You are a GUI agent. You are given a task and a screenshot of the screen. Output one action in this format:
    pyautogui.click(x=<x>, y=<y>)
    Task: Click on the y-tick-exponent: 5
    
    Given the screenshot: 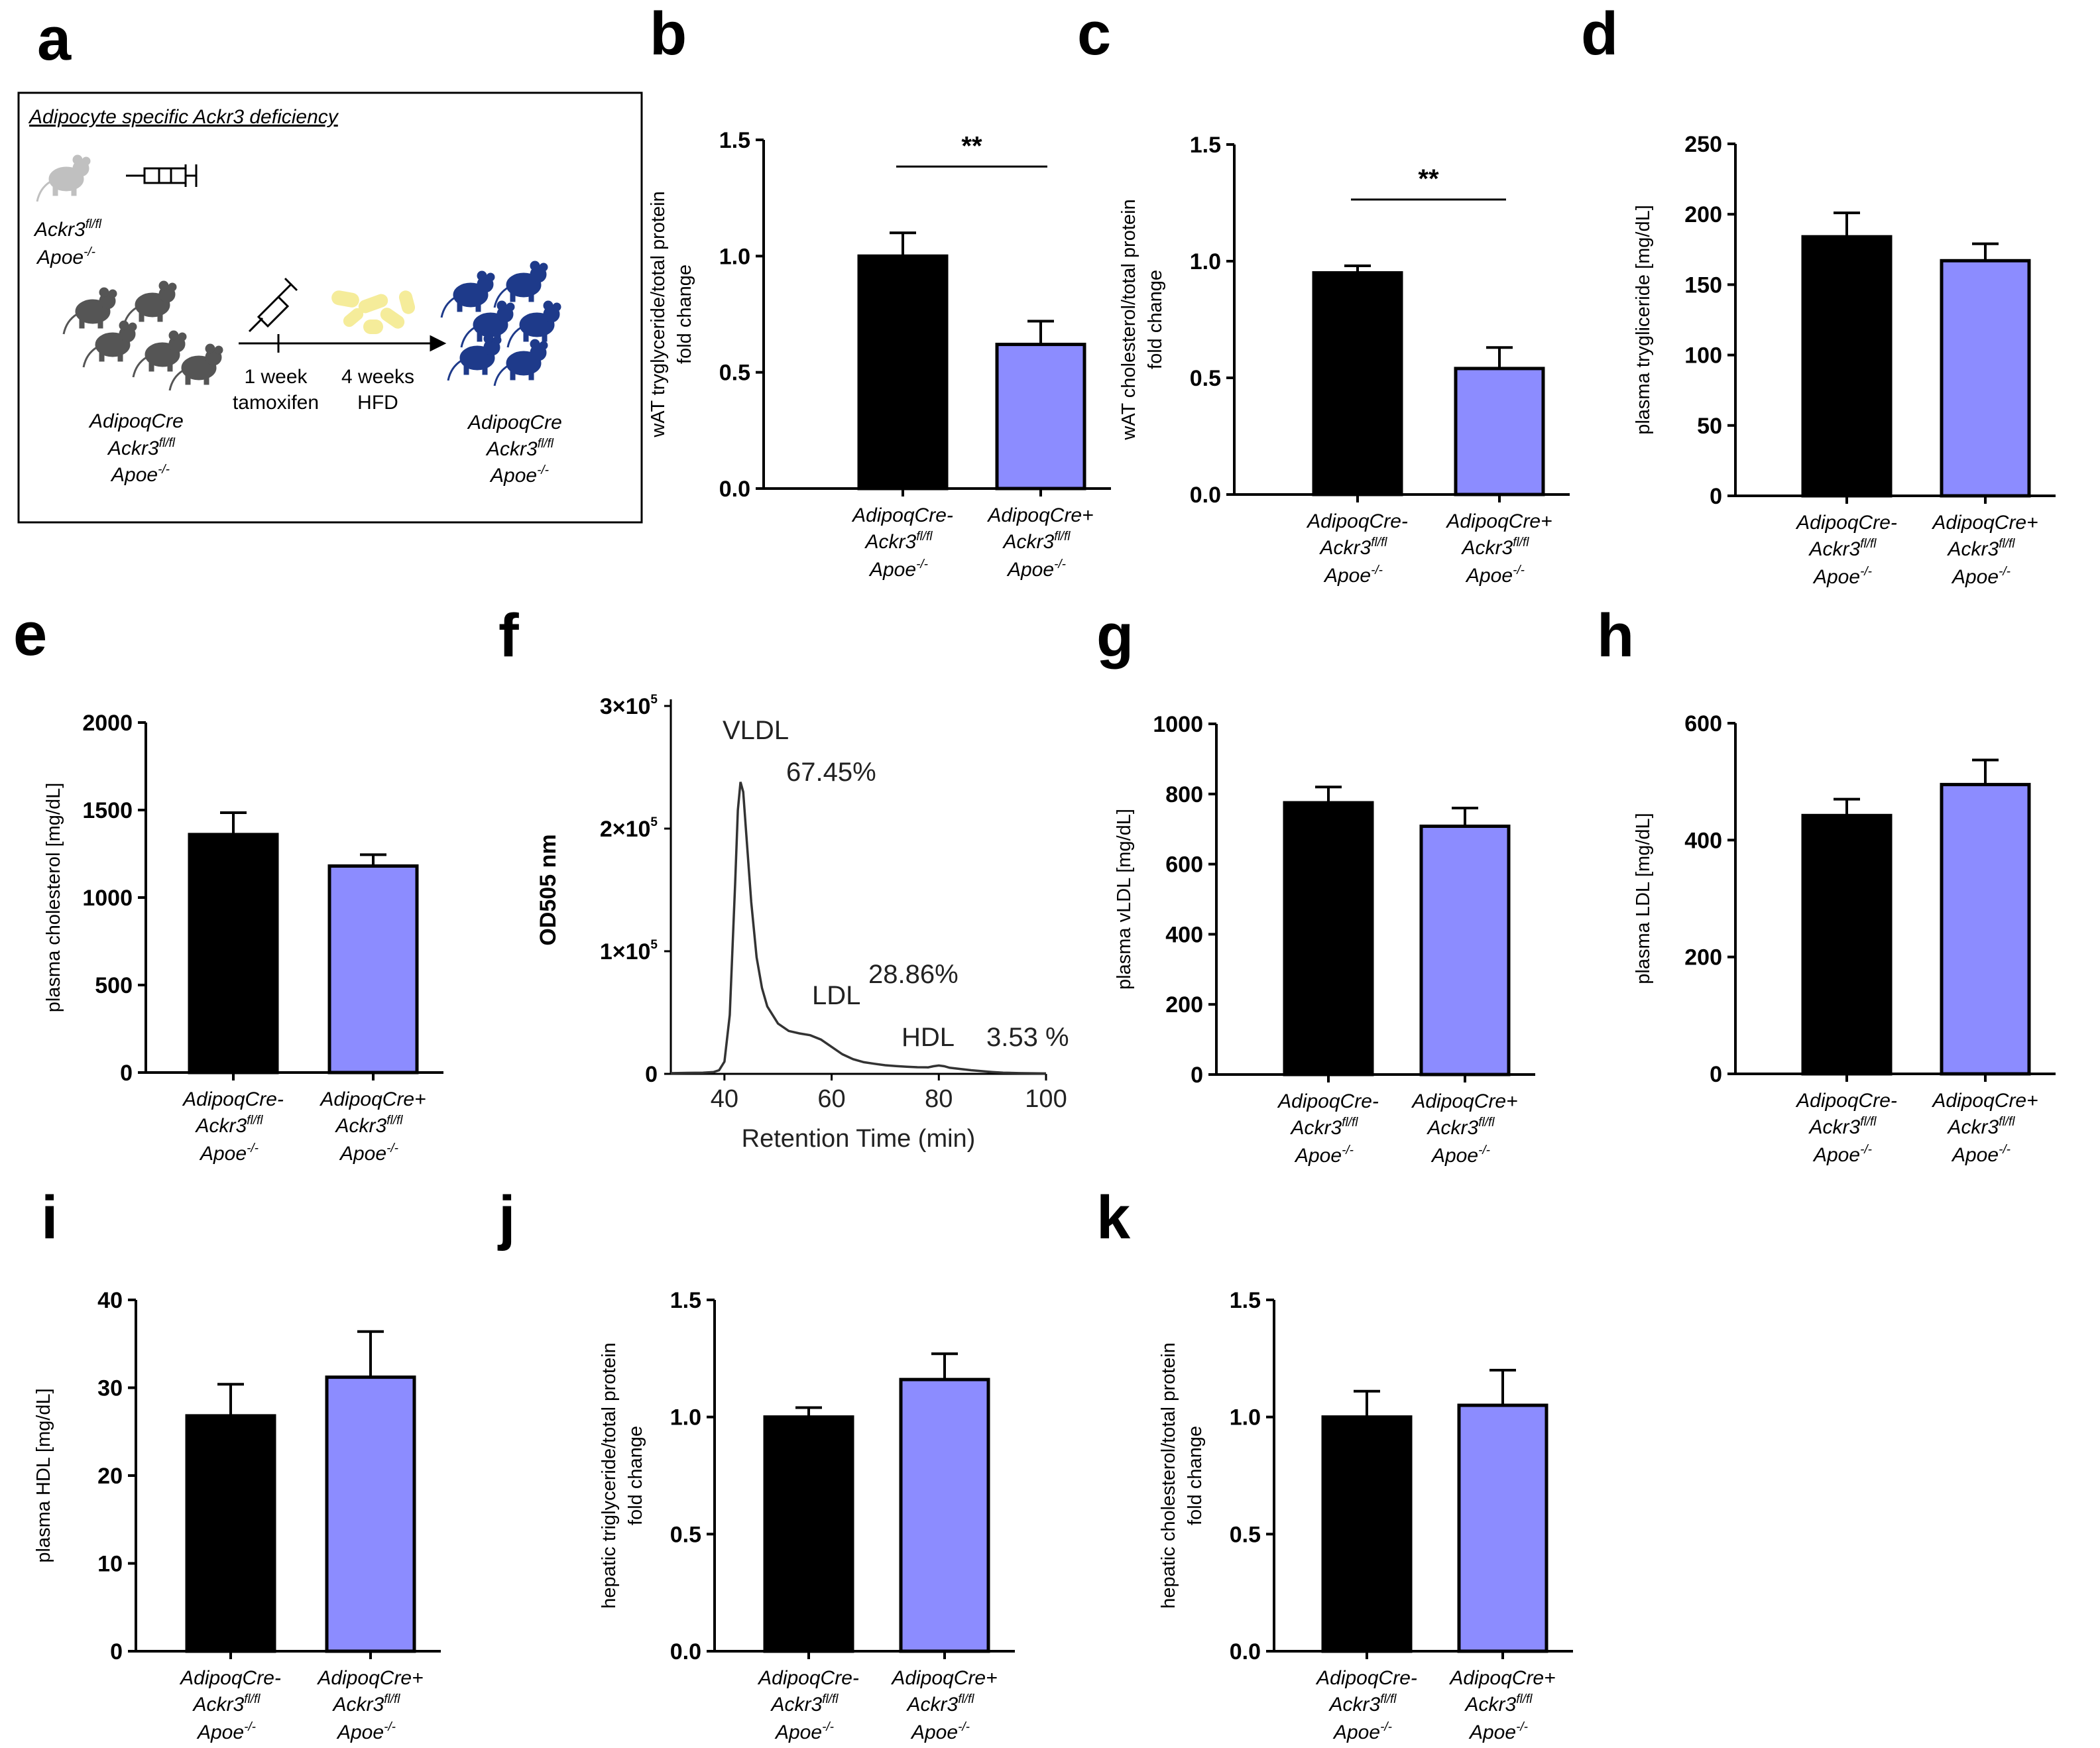 What is the action you would take?
    pyautogui.click(x=654, y=945)
    